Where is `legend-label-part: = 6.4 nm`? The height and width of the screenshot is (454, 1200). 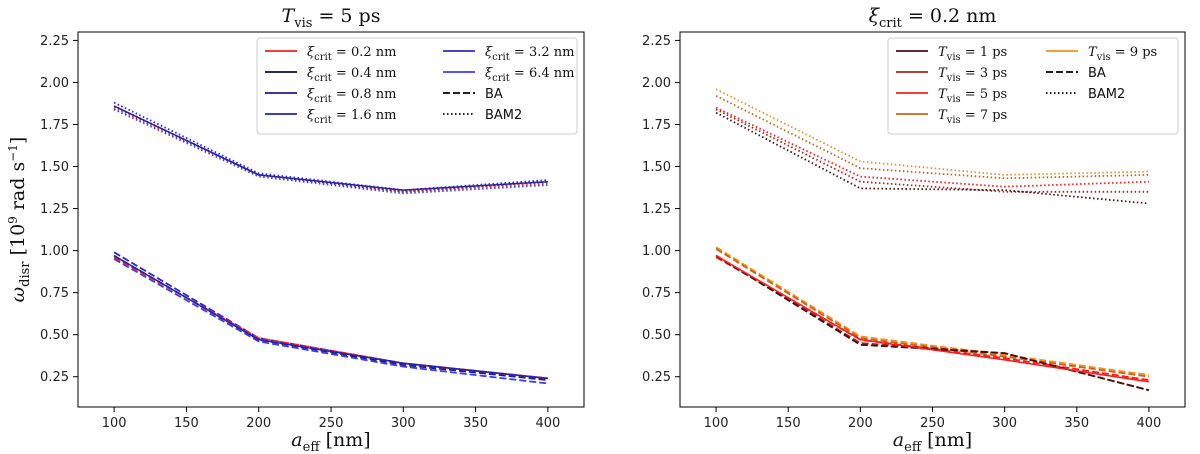
legend-label-part: = 6.4 nm is located at coordinates (542, 73).